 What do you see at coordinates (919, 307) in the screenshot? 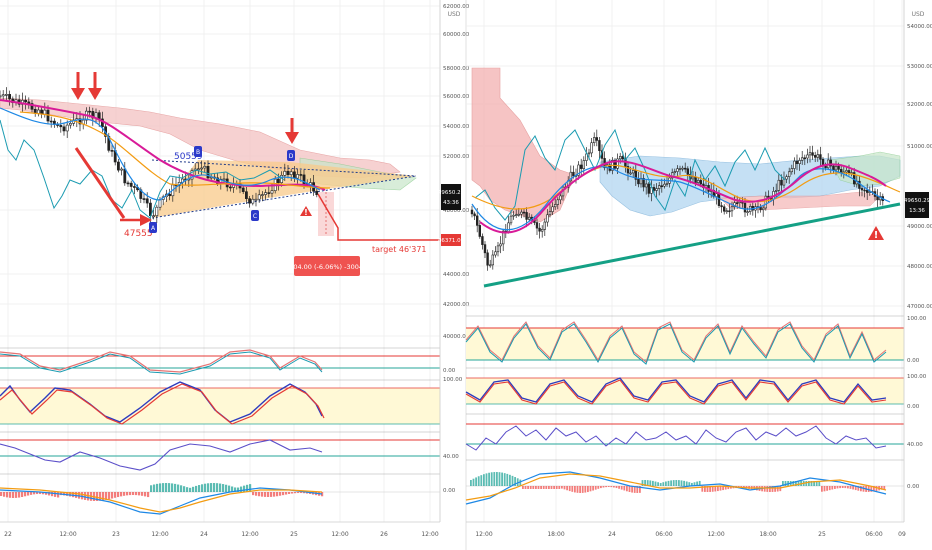
I see `right-price-tick: 47000.00` at bounding box center [919, 307].